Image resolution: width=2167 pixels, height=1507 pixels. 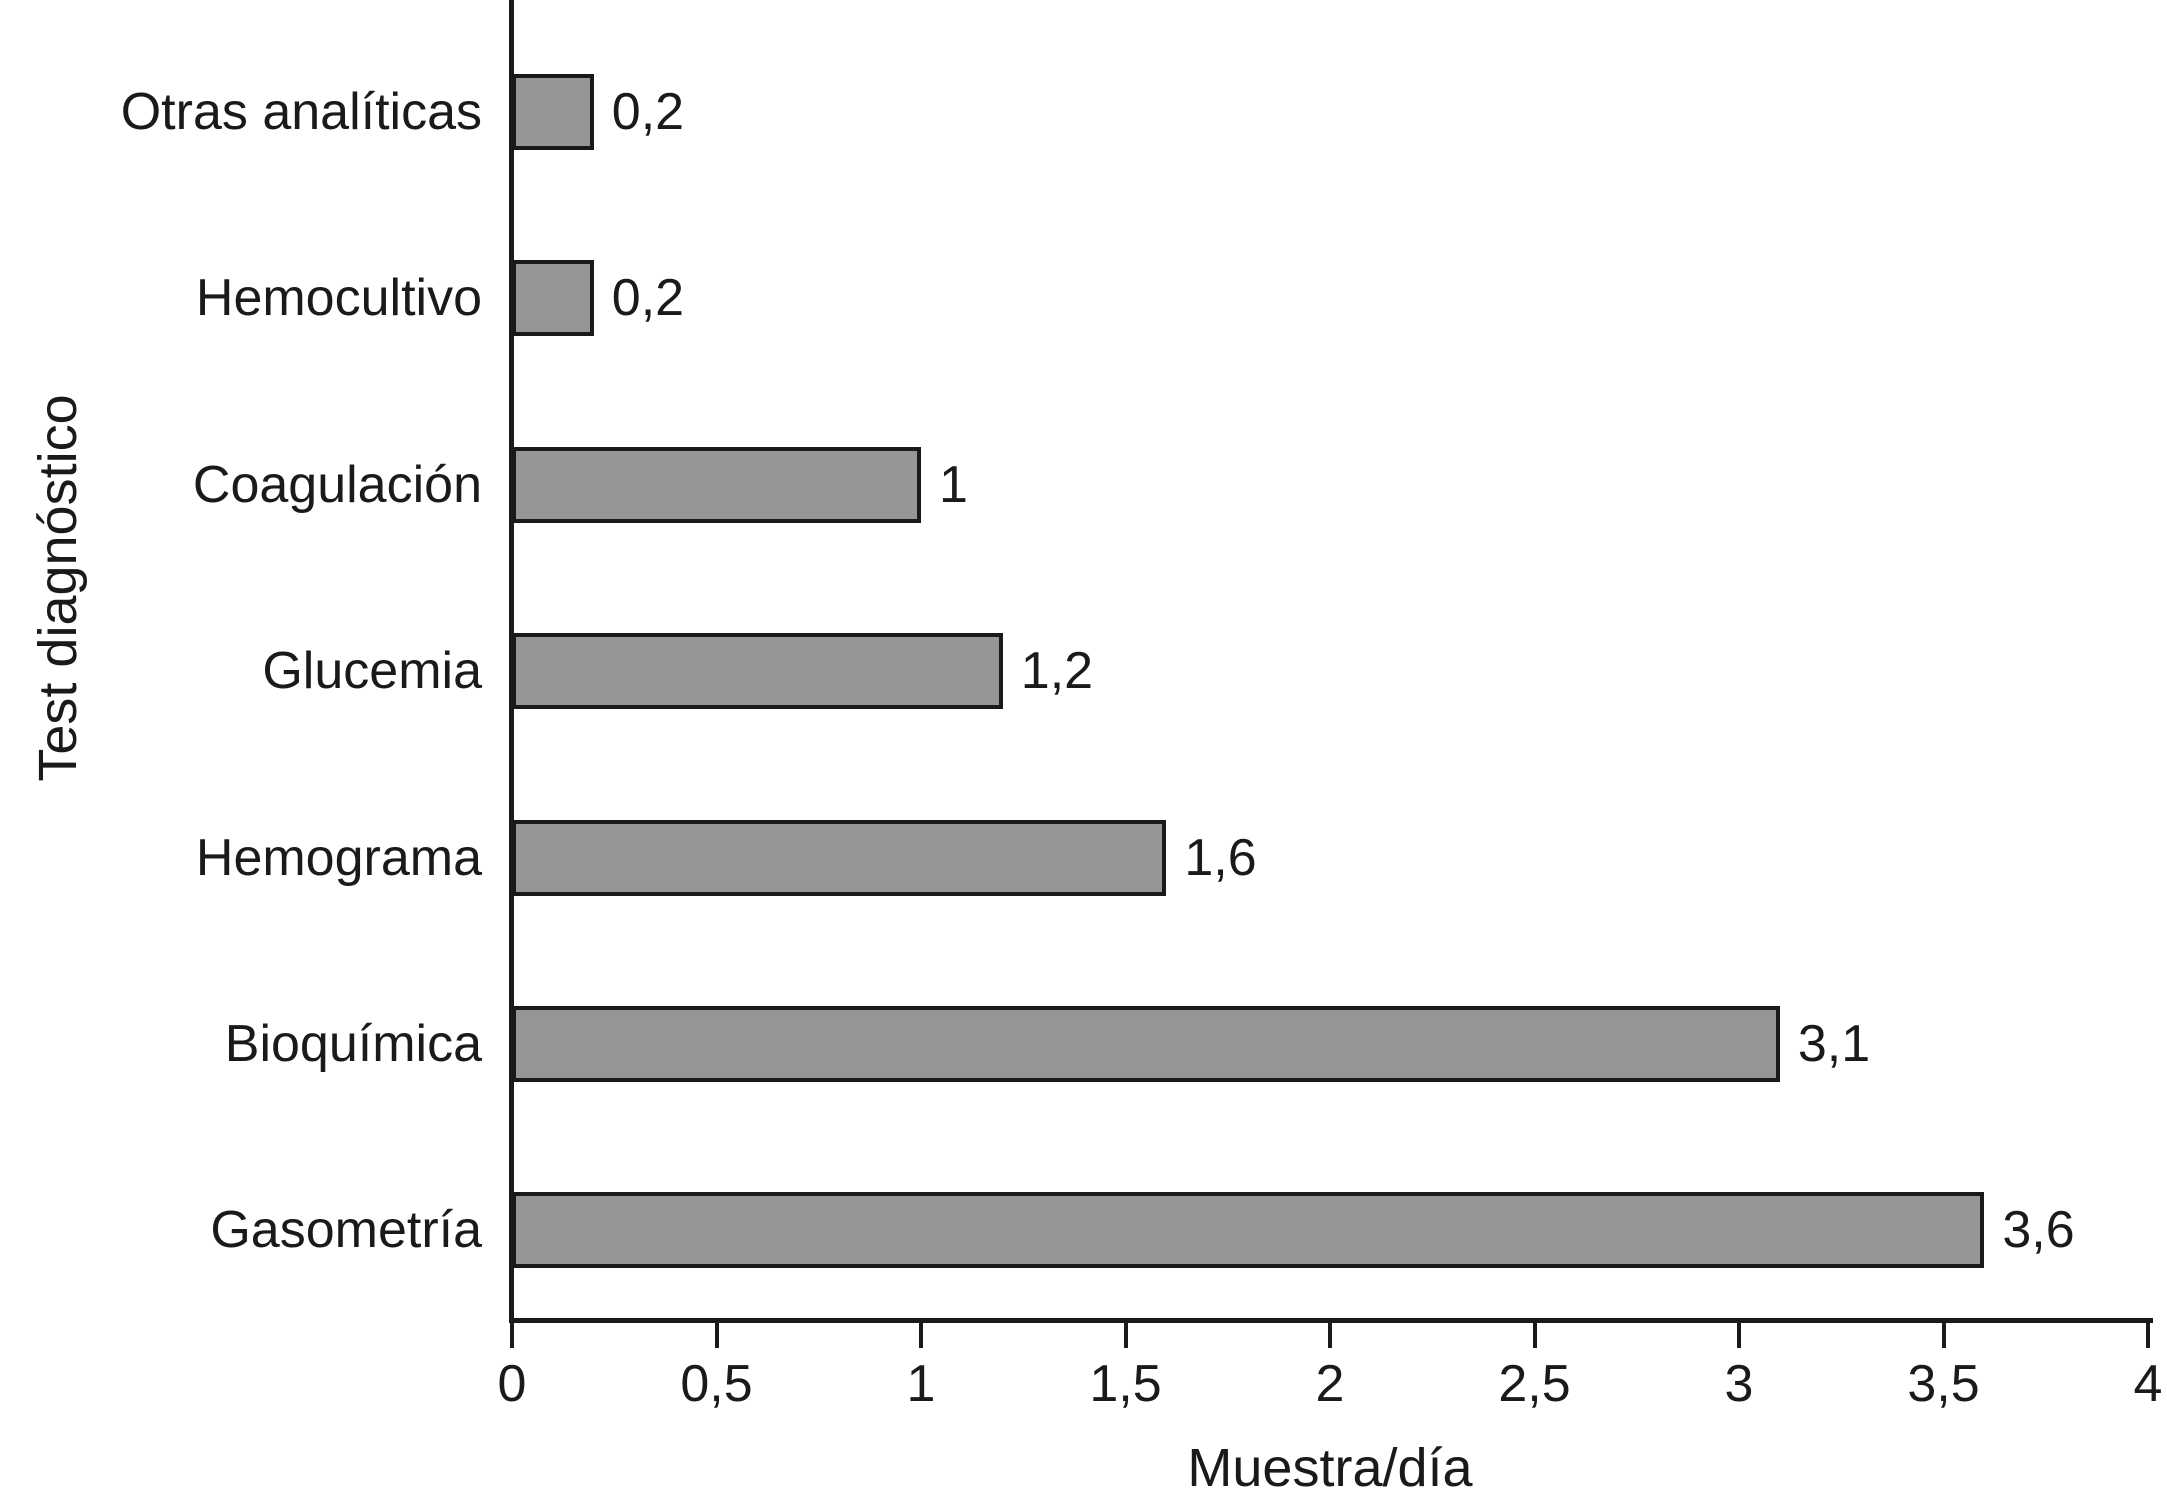 What do you see at coordinates (716, 1384) in the screenshot?
I see `x-tick-label: 0,5` at bounding box center [716, 1384].